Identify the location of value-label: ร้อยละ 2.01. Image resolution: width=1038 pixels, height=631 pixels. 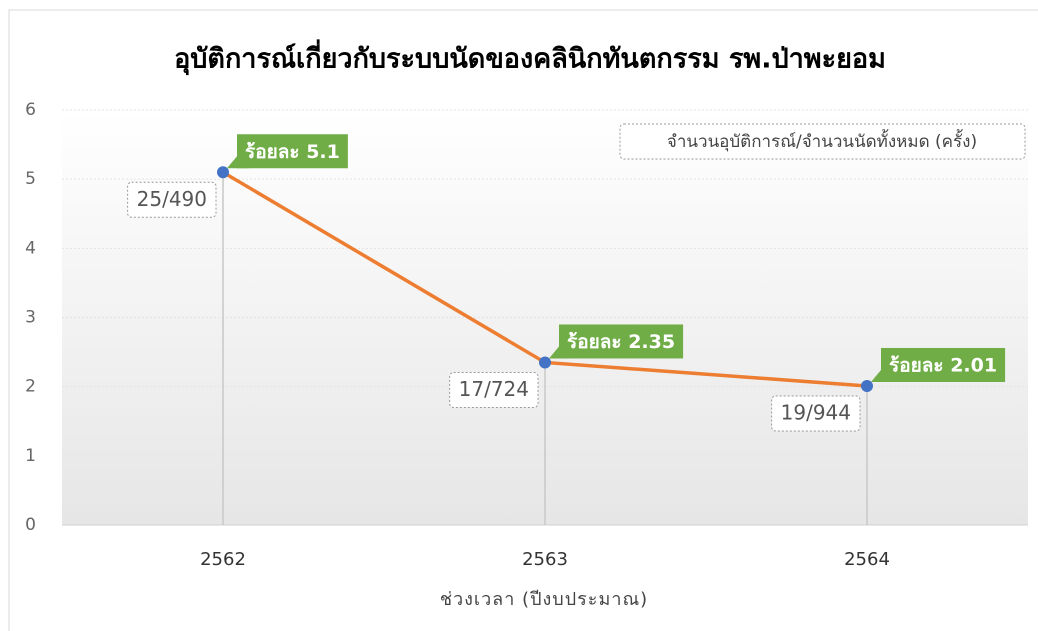
(943, 365).